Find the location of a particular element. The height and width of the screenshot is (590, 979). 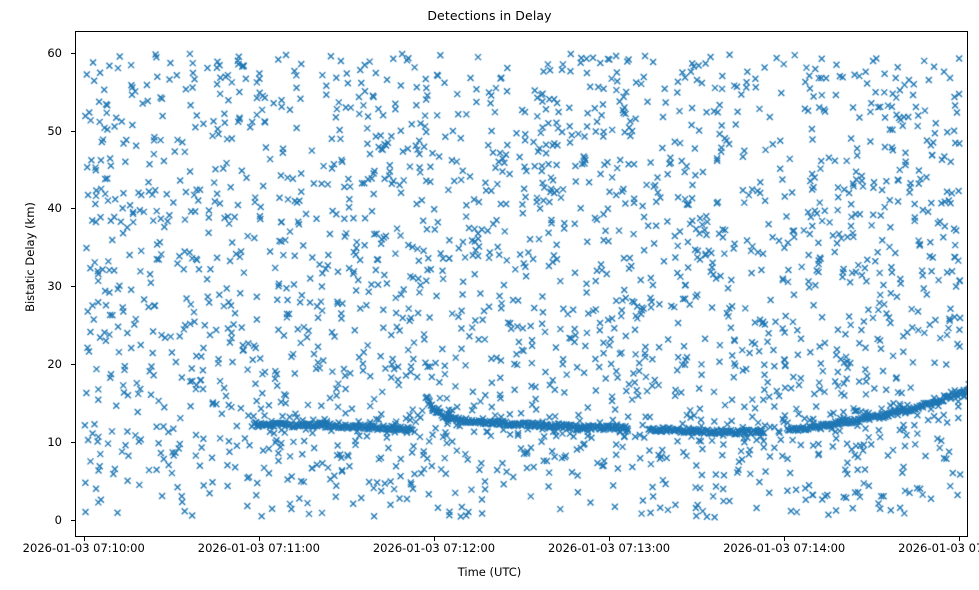

x-axis-tick-label: 2026-01-03 07:15:00 is located at coordinates (938, 548).